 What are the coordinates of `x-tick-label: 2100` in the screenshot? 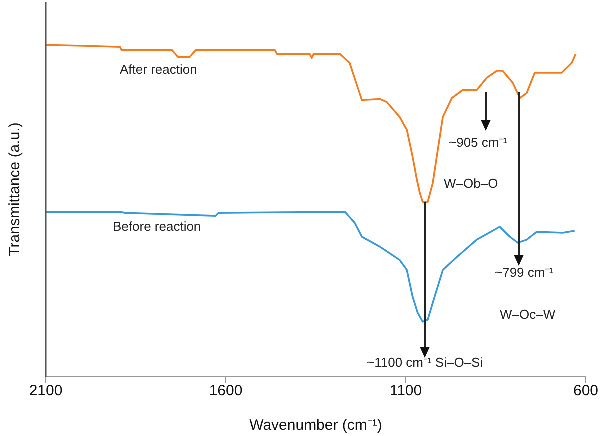 It's located at (46, 391).